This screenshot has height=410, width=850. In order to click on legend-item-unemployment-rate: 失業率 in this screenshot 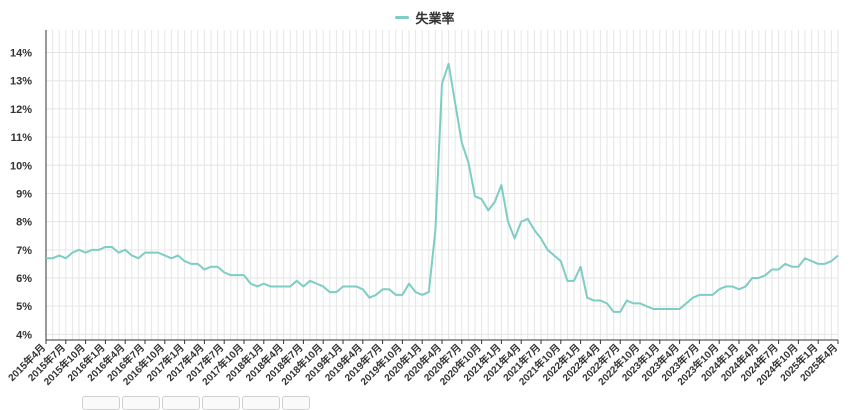, I will do `click(425, 17)`.